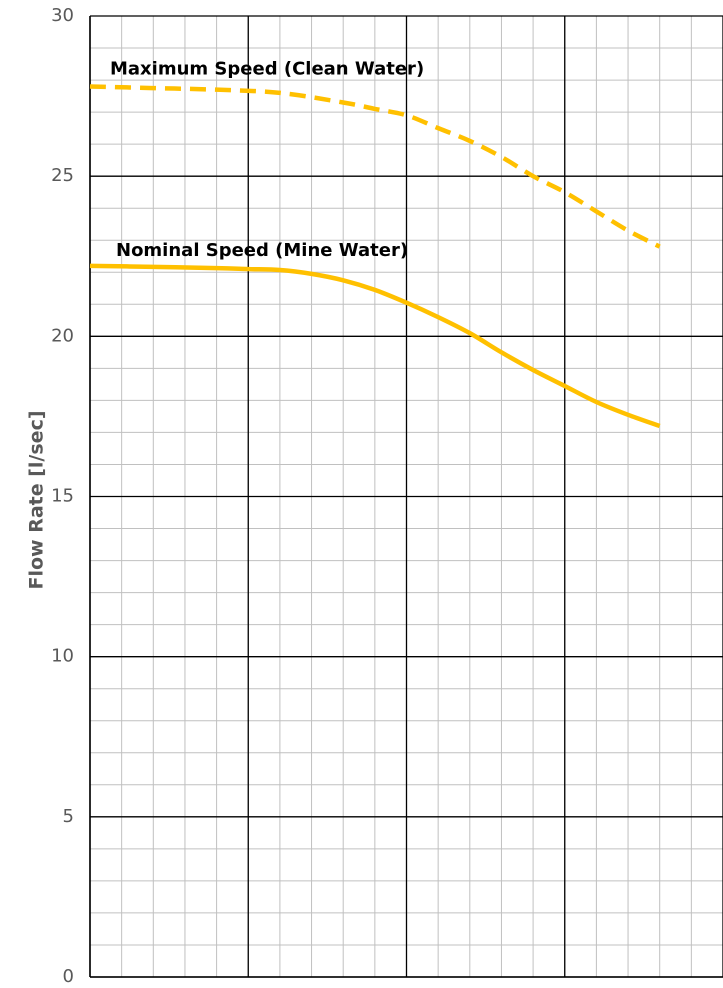 The width and height of the screenshot is (723, 988). I want to click on series-label: Nominal Speed (Mine Water), so click(262, 250).